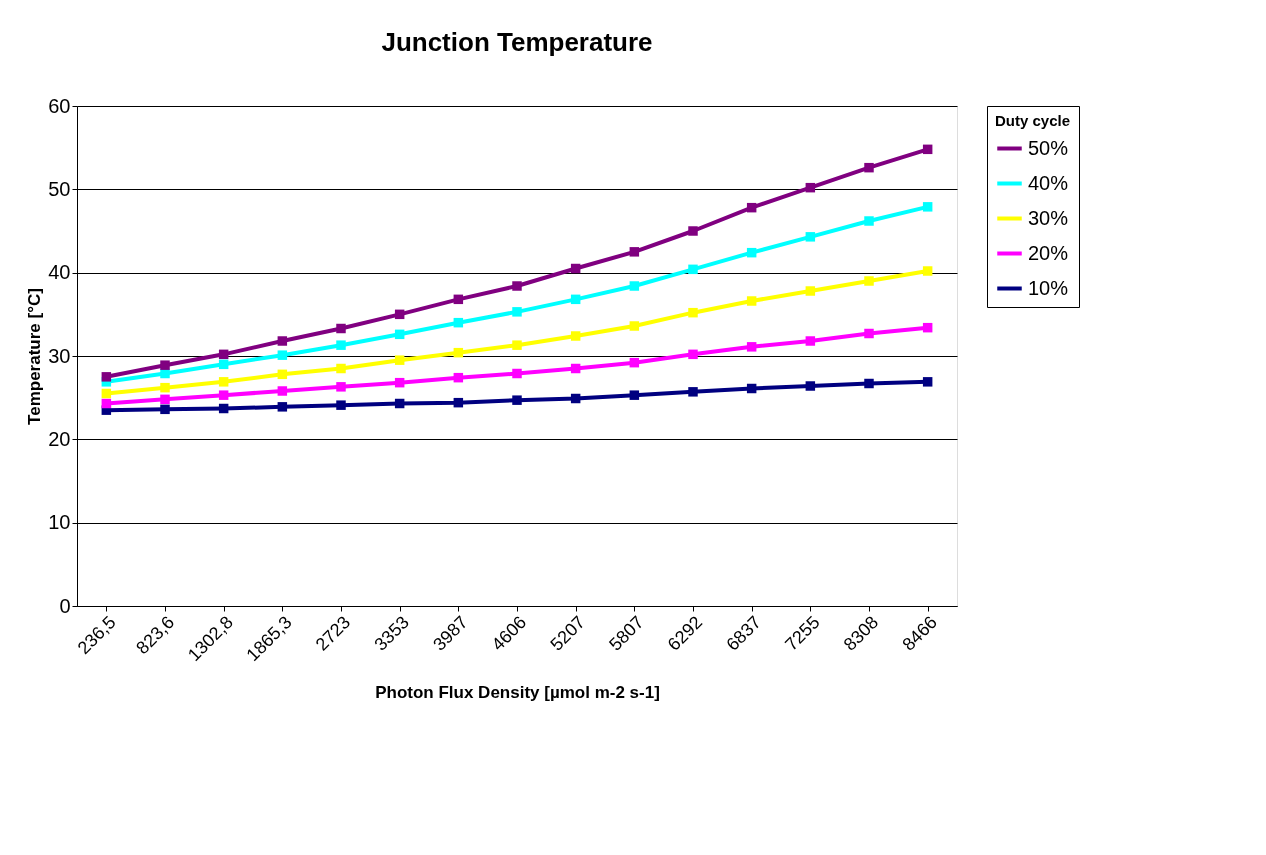 This screenshot has width=1266, height=855. What do you see at coordinates (59, 438) in the screenshot?
I see `y-tick-label: 20` at bounding box center [59, 438].